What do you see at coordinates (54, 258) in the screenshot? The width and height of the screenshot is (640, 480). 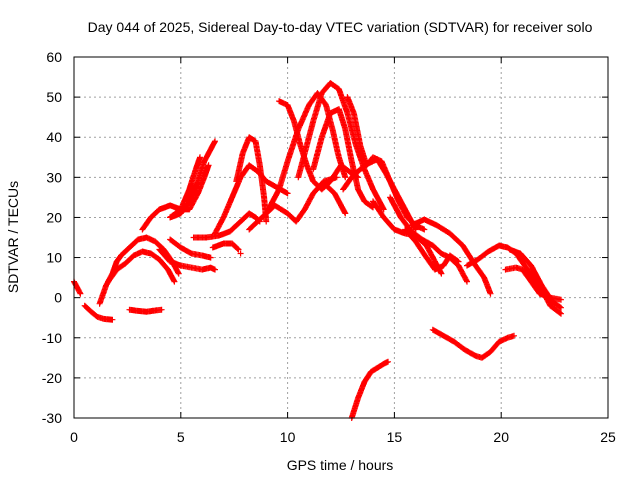 I see `y-tick-label: 10` at bounding box center [54, 258].